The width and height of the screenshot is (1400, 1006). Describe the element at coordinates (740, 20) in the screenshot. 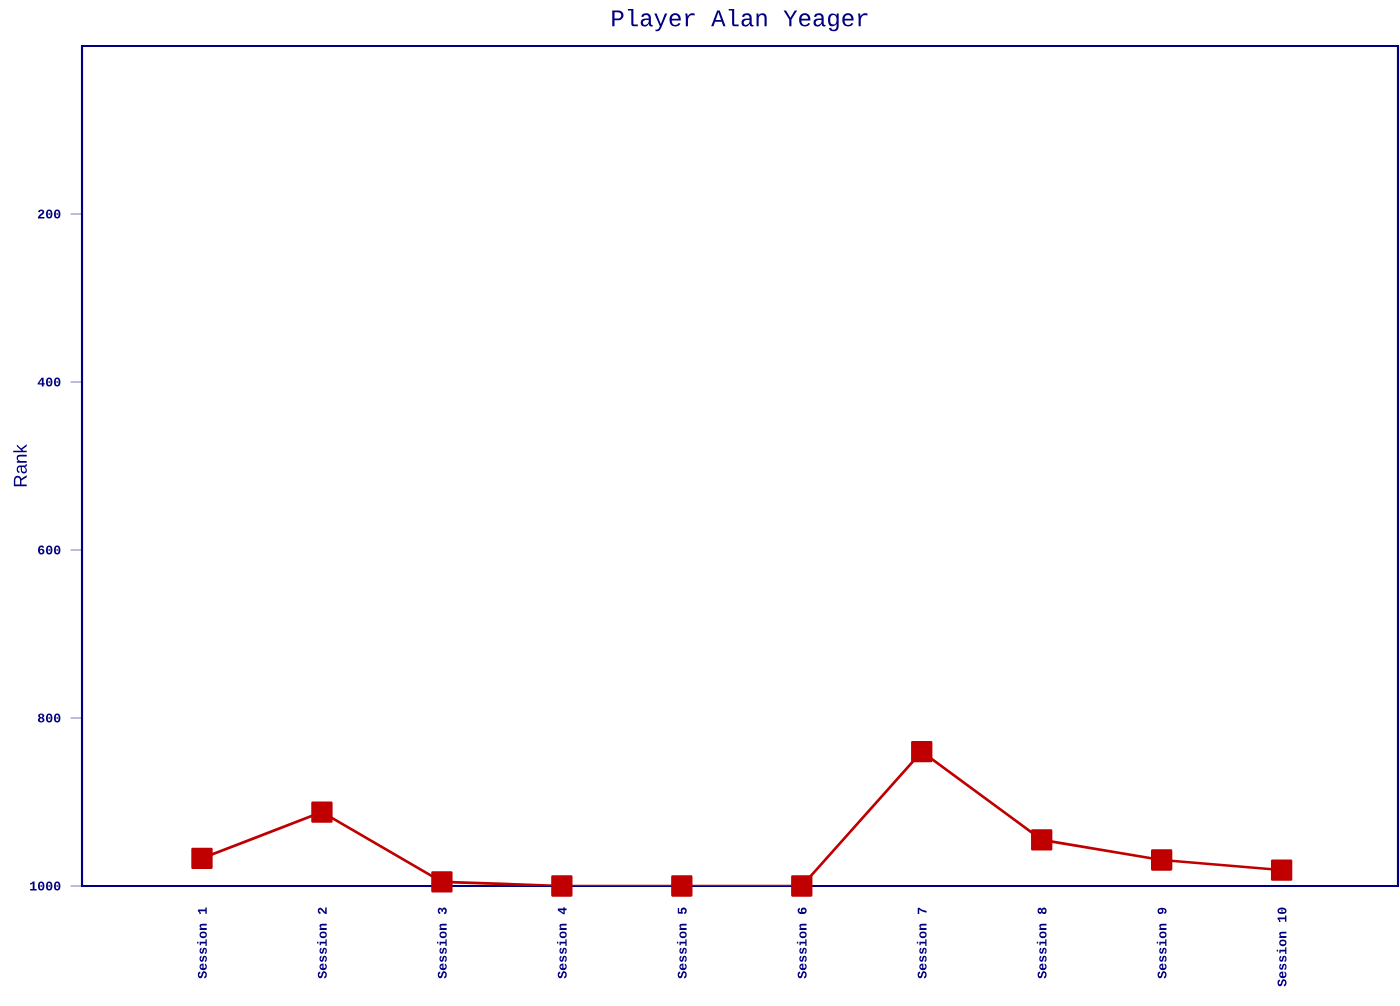

I see `chart-title: Player Alan Yeager` at that location.